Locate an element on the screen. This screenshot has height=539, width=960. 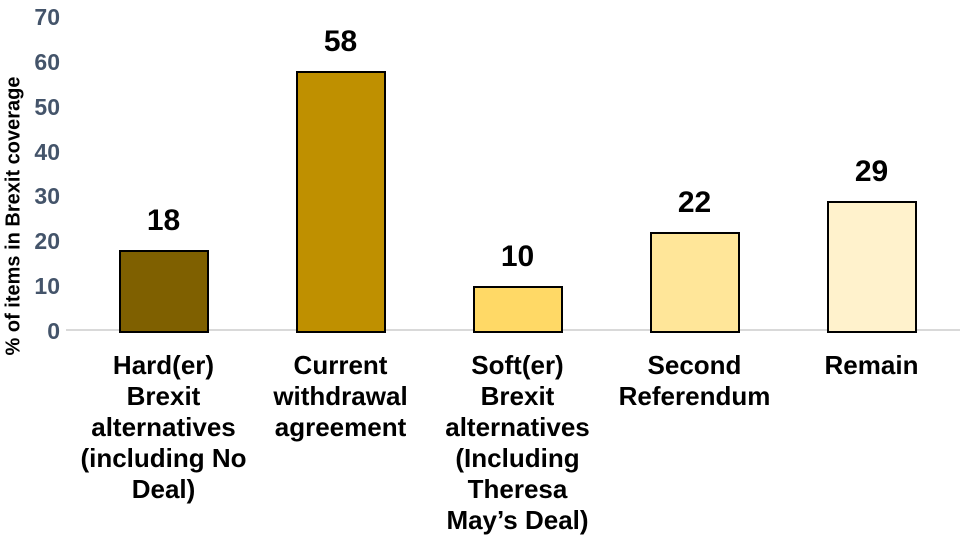
y-tick-label: 50 is located at coordinates (47, 106).